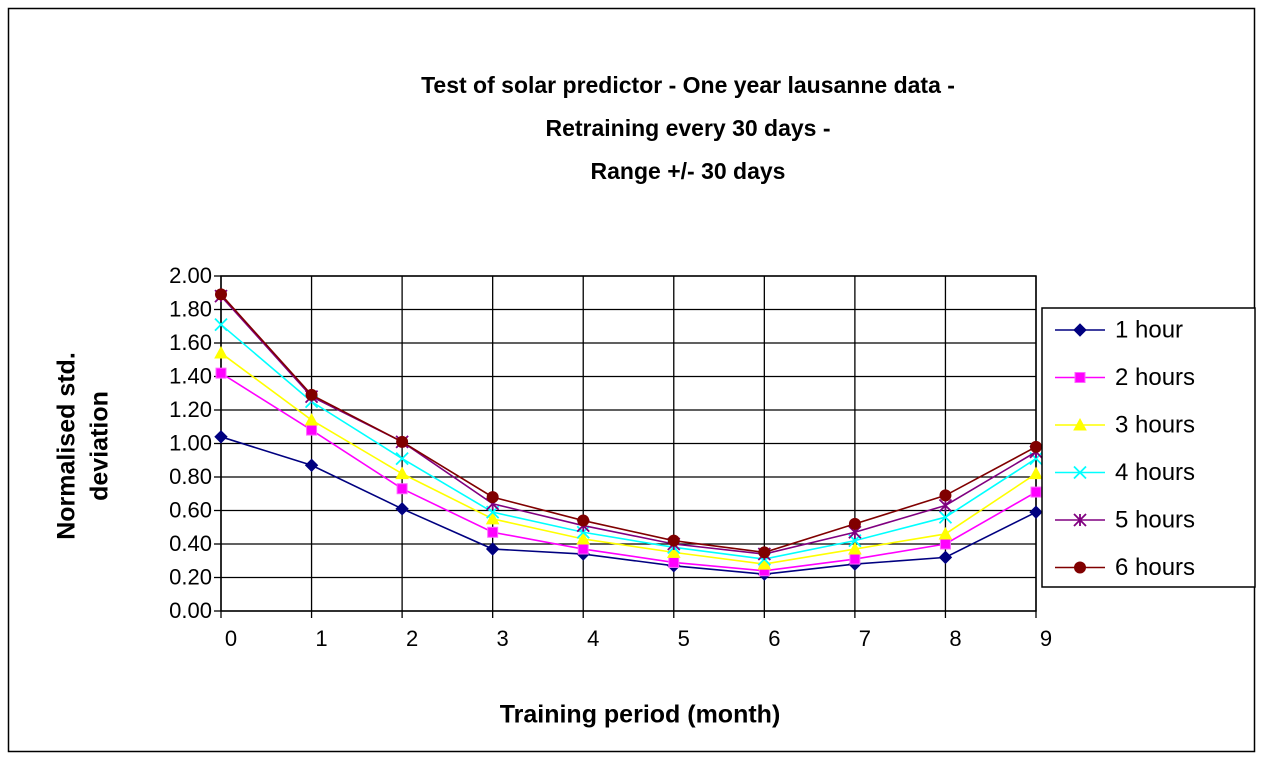 The height and width of the screenshot is (760, 1263). What do you see at coordinates (1155, 519) in the screenshot?
I see `legend-label: 5 hours` at bounding box center [1155, 519].